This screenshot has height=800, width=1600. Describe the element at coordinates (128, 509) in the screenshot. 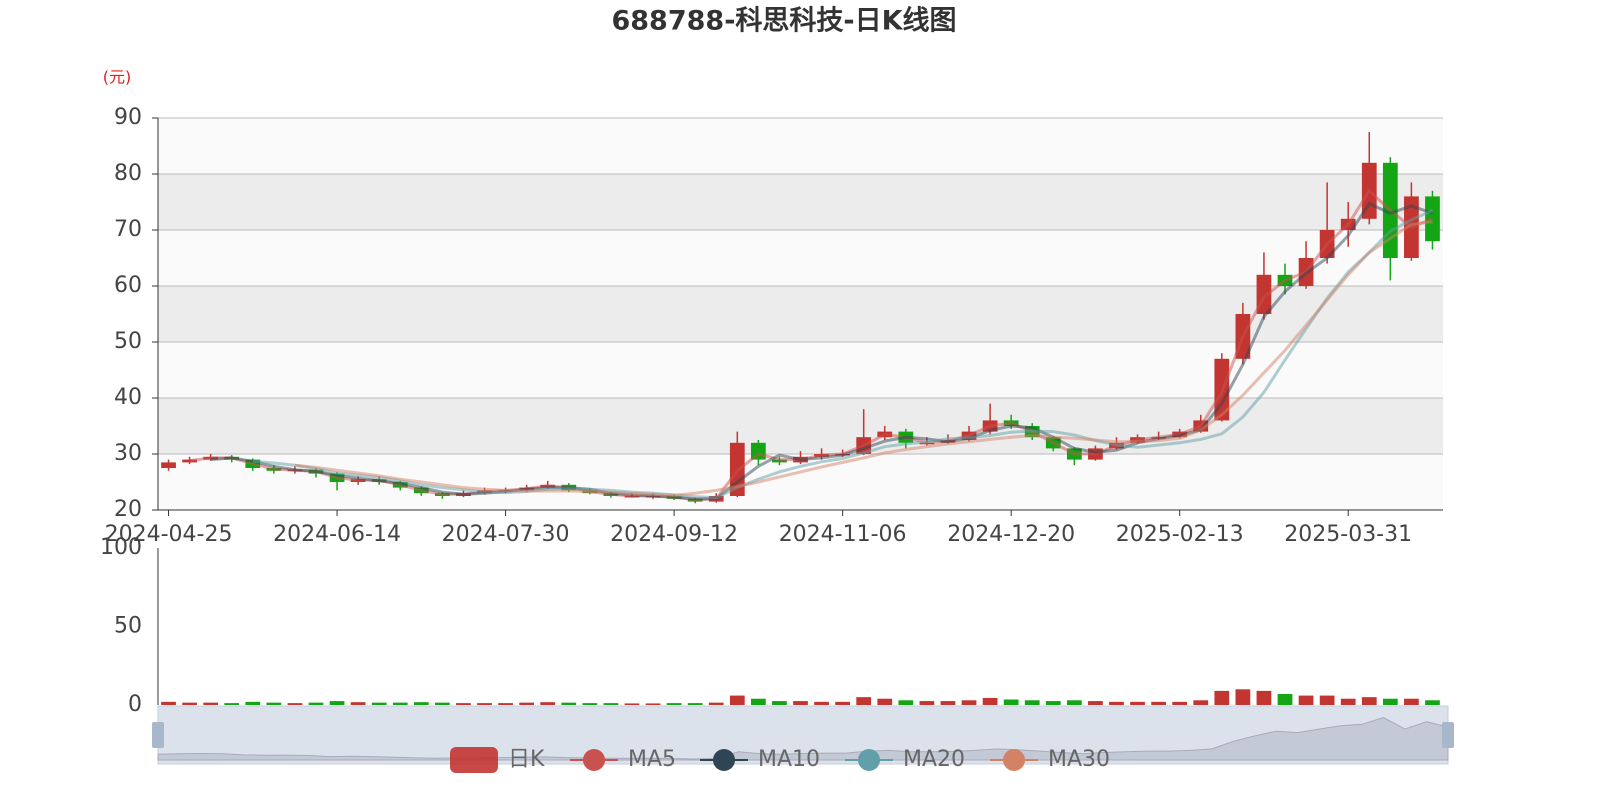

I see `y-tick-label: 20` at that location.